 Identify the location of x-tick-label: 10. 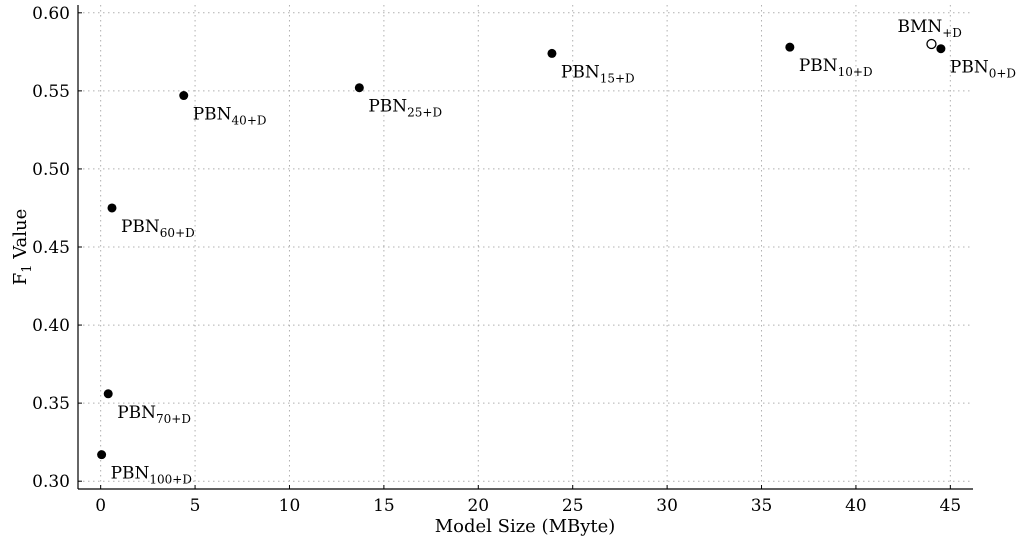
(290, 506).